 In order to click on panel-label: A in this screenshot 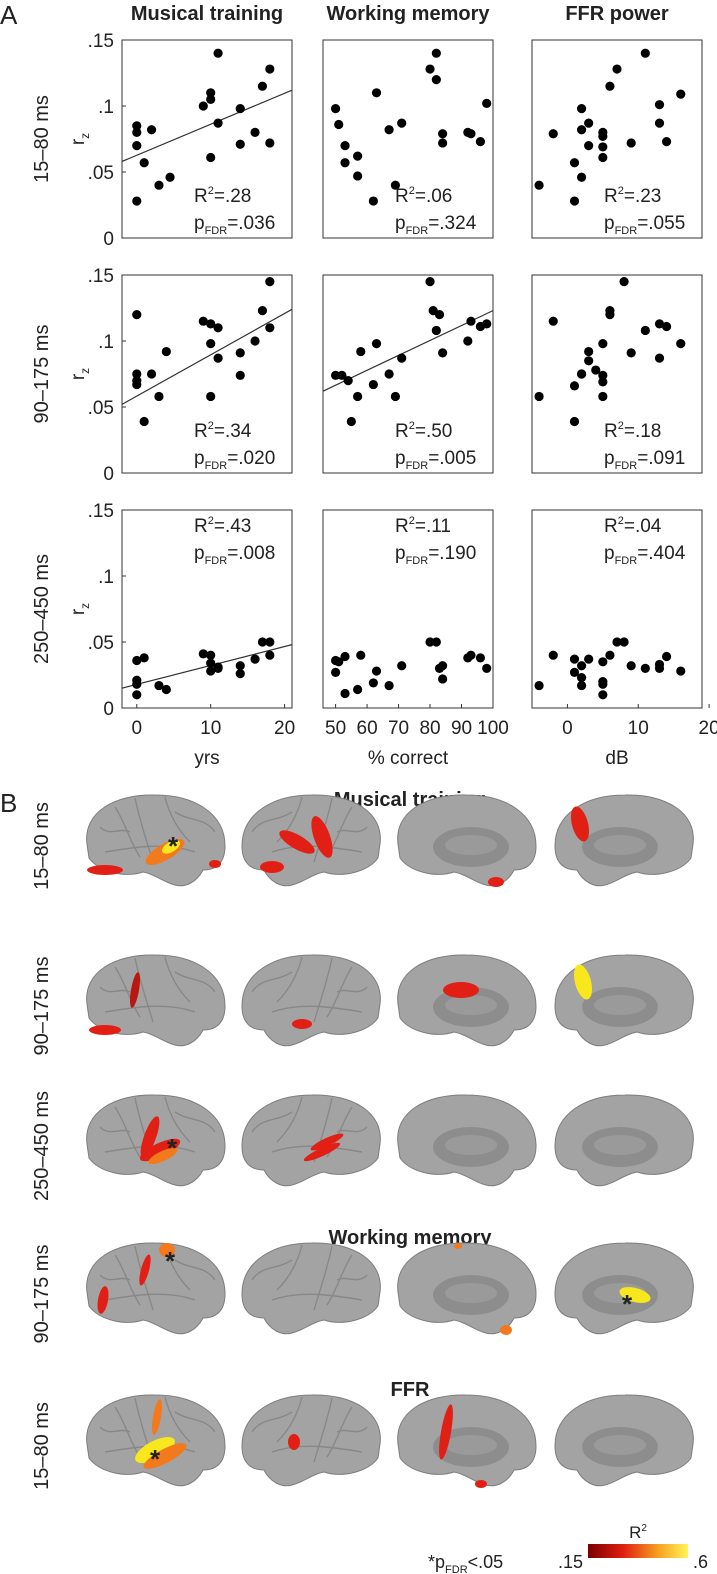, I will do `click(9, 15)`.